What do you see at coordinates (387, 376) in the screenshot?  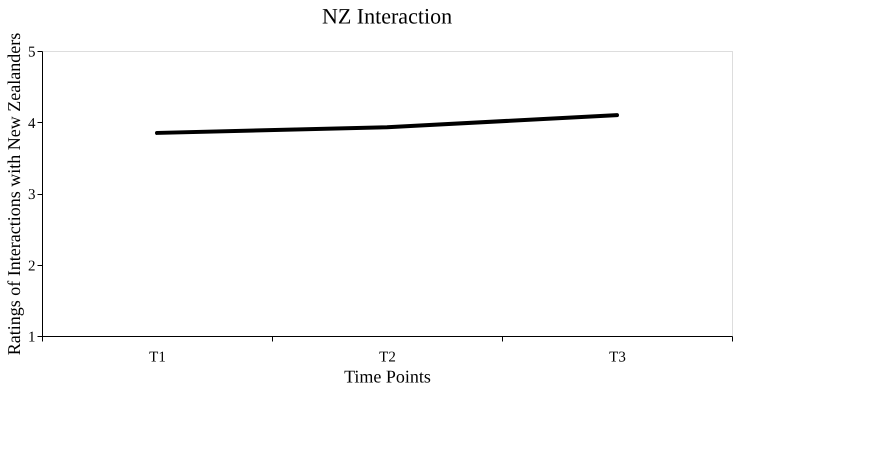 I see `x-axis-title: Time Points` at bounding box center [387, 376].